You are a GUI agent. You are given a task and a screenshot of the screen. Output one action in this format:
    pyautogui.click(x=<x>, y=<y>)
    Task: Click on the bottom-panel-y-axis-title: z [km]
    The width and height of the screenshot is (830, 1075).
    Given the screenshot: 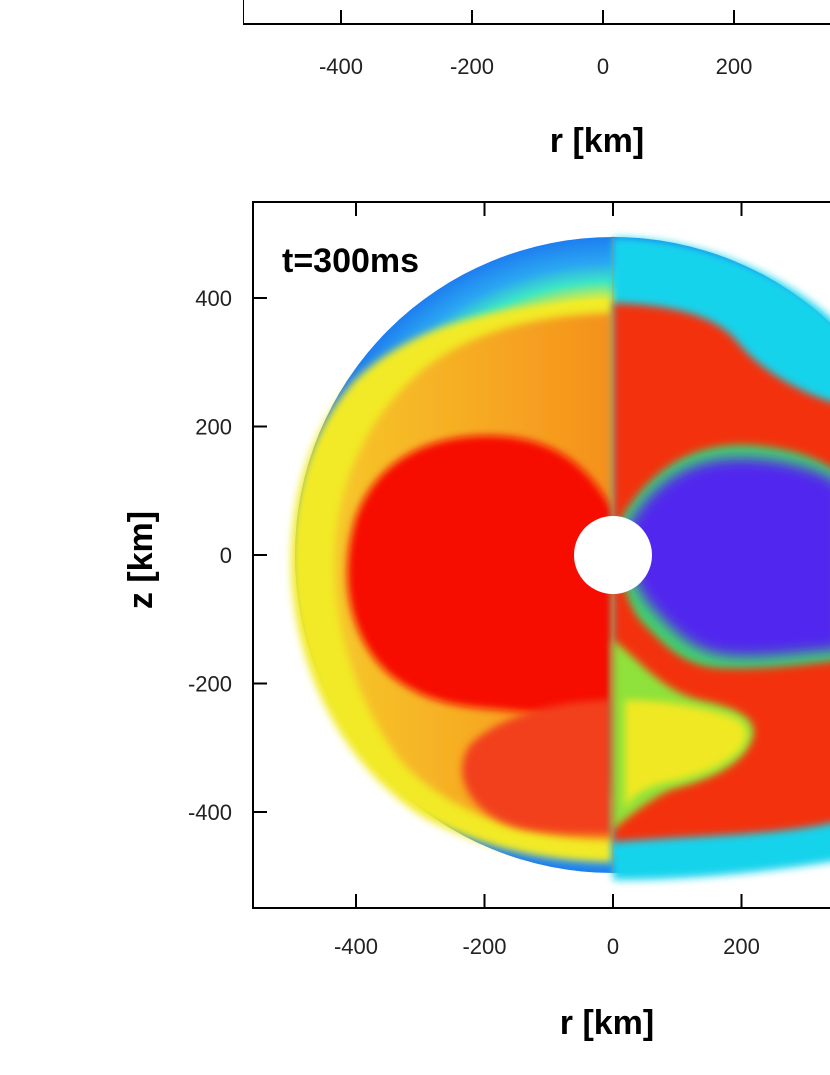 What is the action you would take?
    pyautogui.click(x=141, y=560)
    